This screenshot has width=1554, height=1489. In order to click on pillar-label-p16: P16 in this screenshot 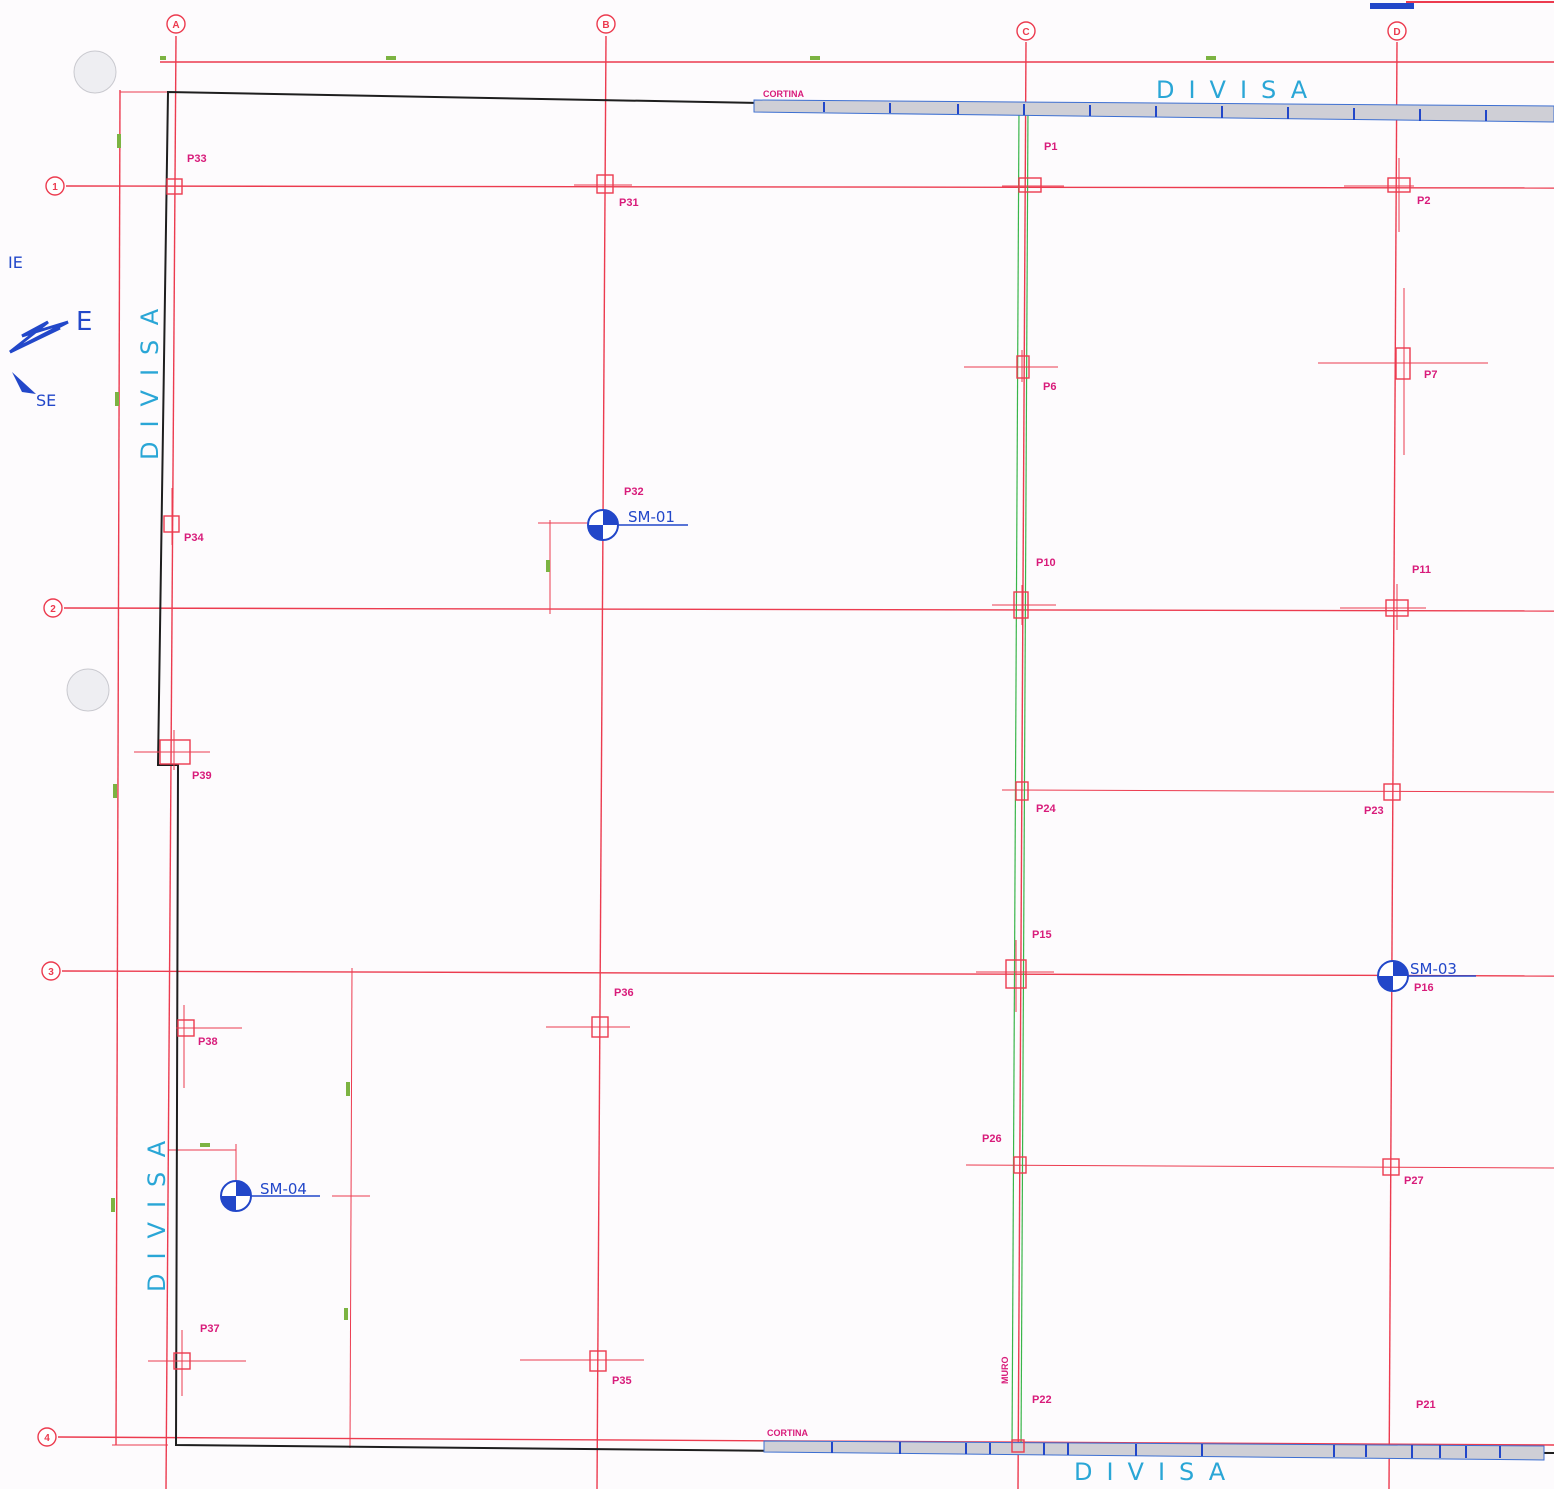, I will do `click(1424, 988)`.